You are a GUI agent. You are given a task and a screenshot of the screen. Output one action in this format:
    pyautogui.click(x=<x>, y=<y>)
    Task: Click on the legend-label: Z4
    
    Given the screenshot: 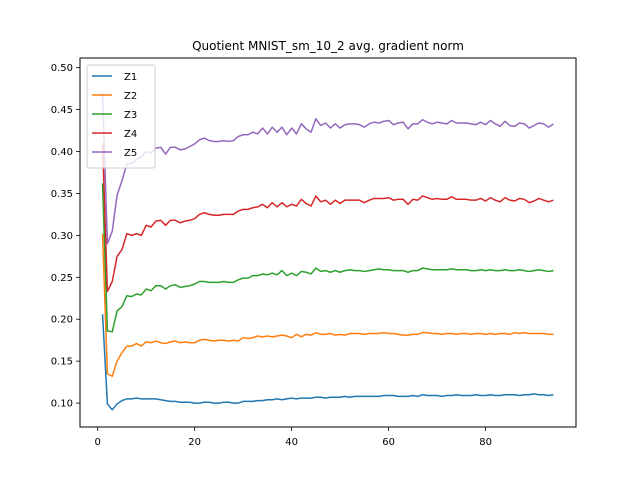 What is the action you would take?
    pyautogui.click(x=130, y=134)
    